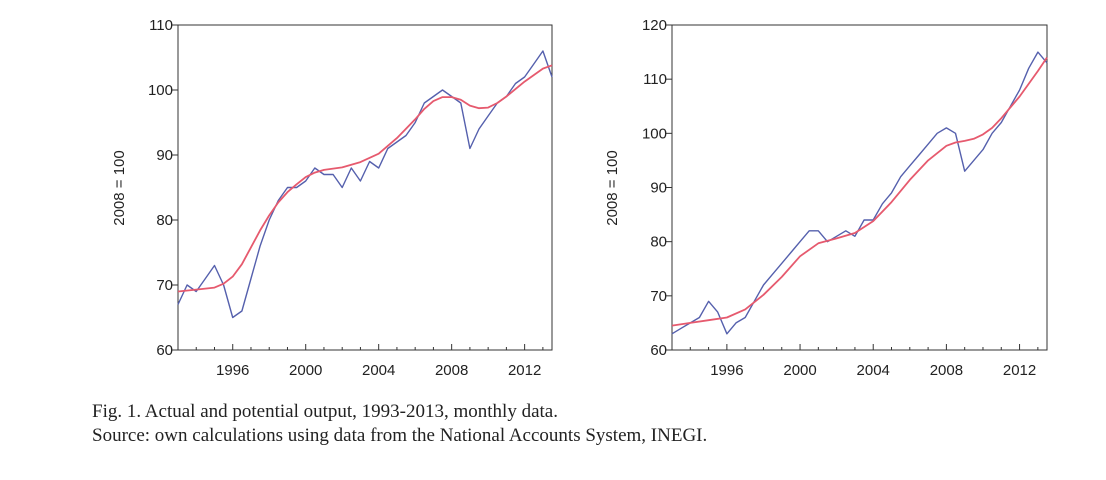 Image resolution: width=1106 pixels, height=480 pixels. Describe the element at coordinates (658, 188) in the screenshot. I see `right-y-tick-label: 90` at that location.